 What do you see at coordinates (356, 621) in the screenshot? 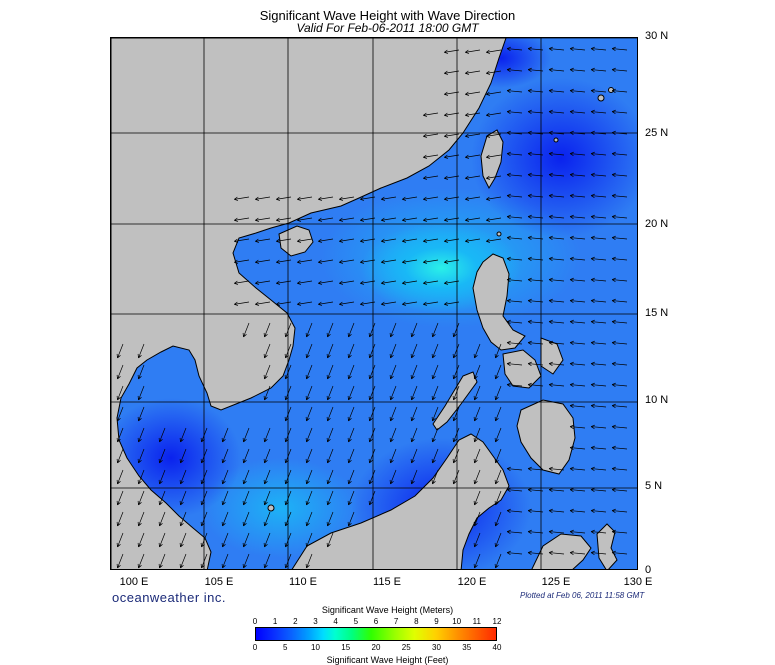
I see `colorbar-tick-m-5: 5` at bounding box center [356, 621].